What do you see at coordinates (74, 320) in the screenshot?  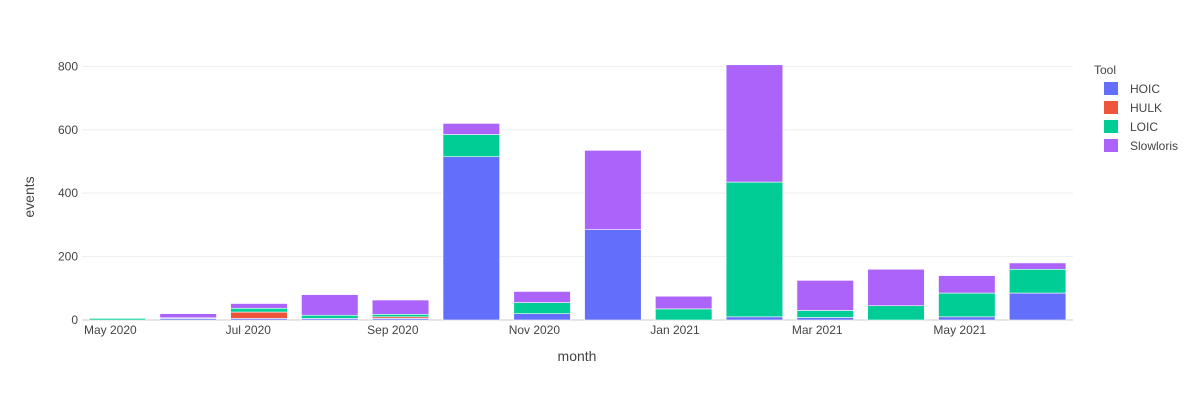 I see `y-tick-label: 0` at bounding box center [74, 320].